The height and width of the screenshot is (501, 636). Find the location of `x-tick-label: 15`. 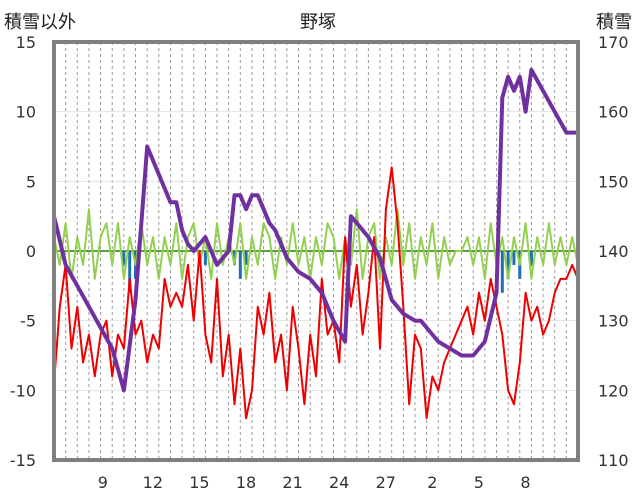

x-tick-label: 15 is located at coordinates (199, 482).